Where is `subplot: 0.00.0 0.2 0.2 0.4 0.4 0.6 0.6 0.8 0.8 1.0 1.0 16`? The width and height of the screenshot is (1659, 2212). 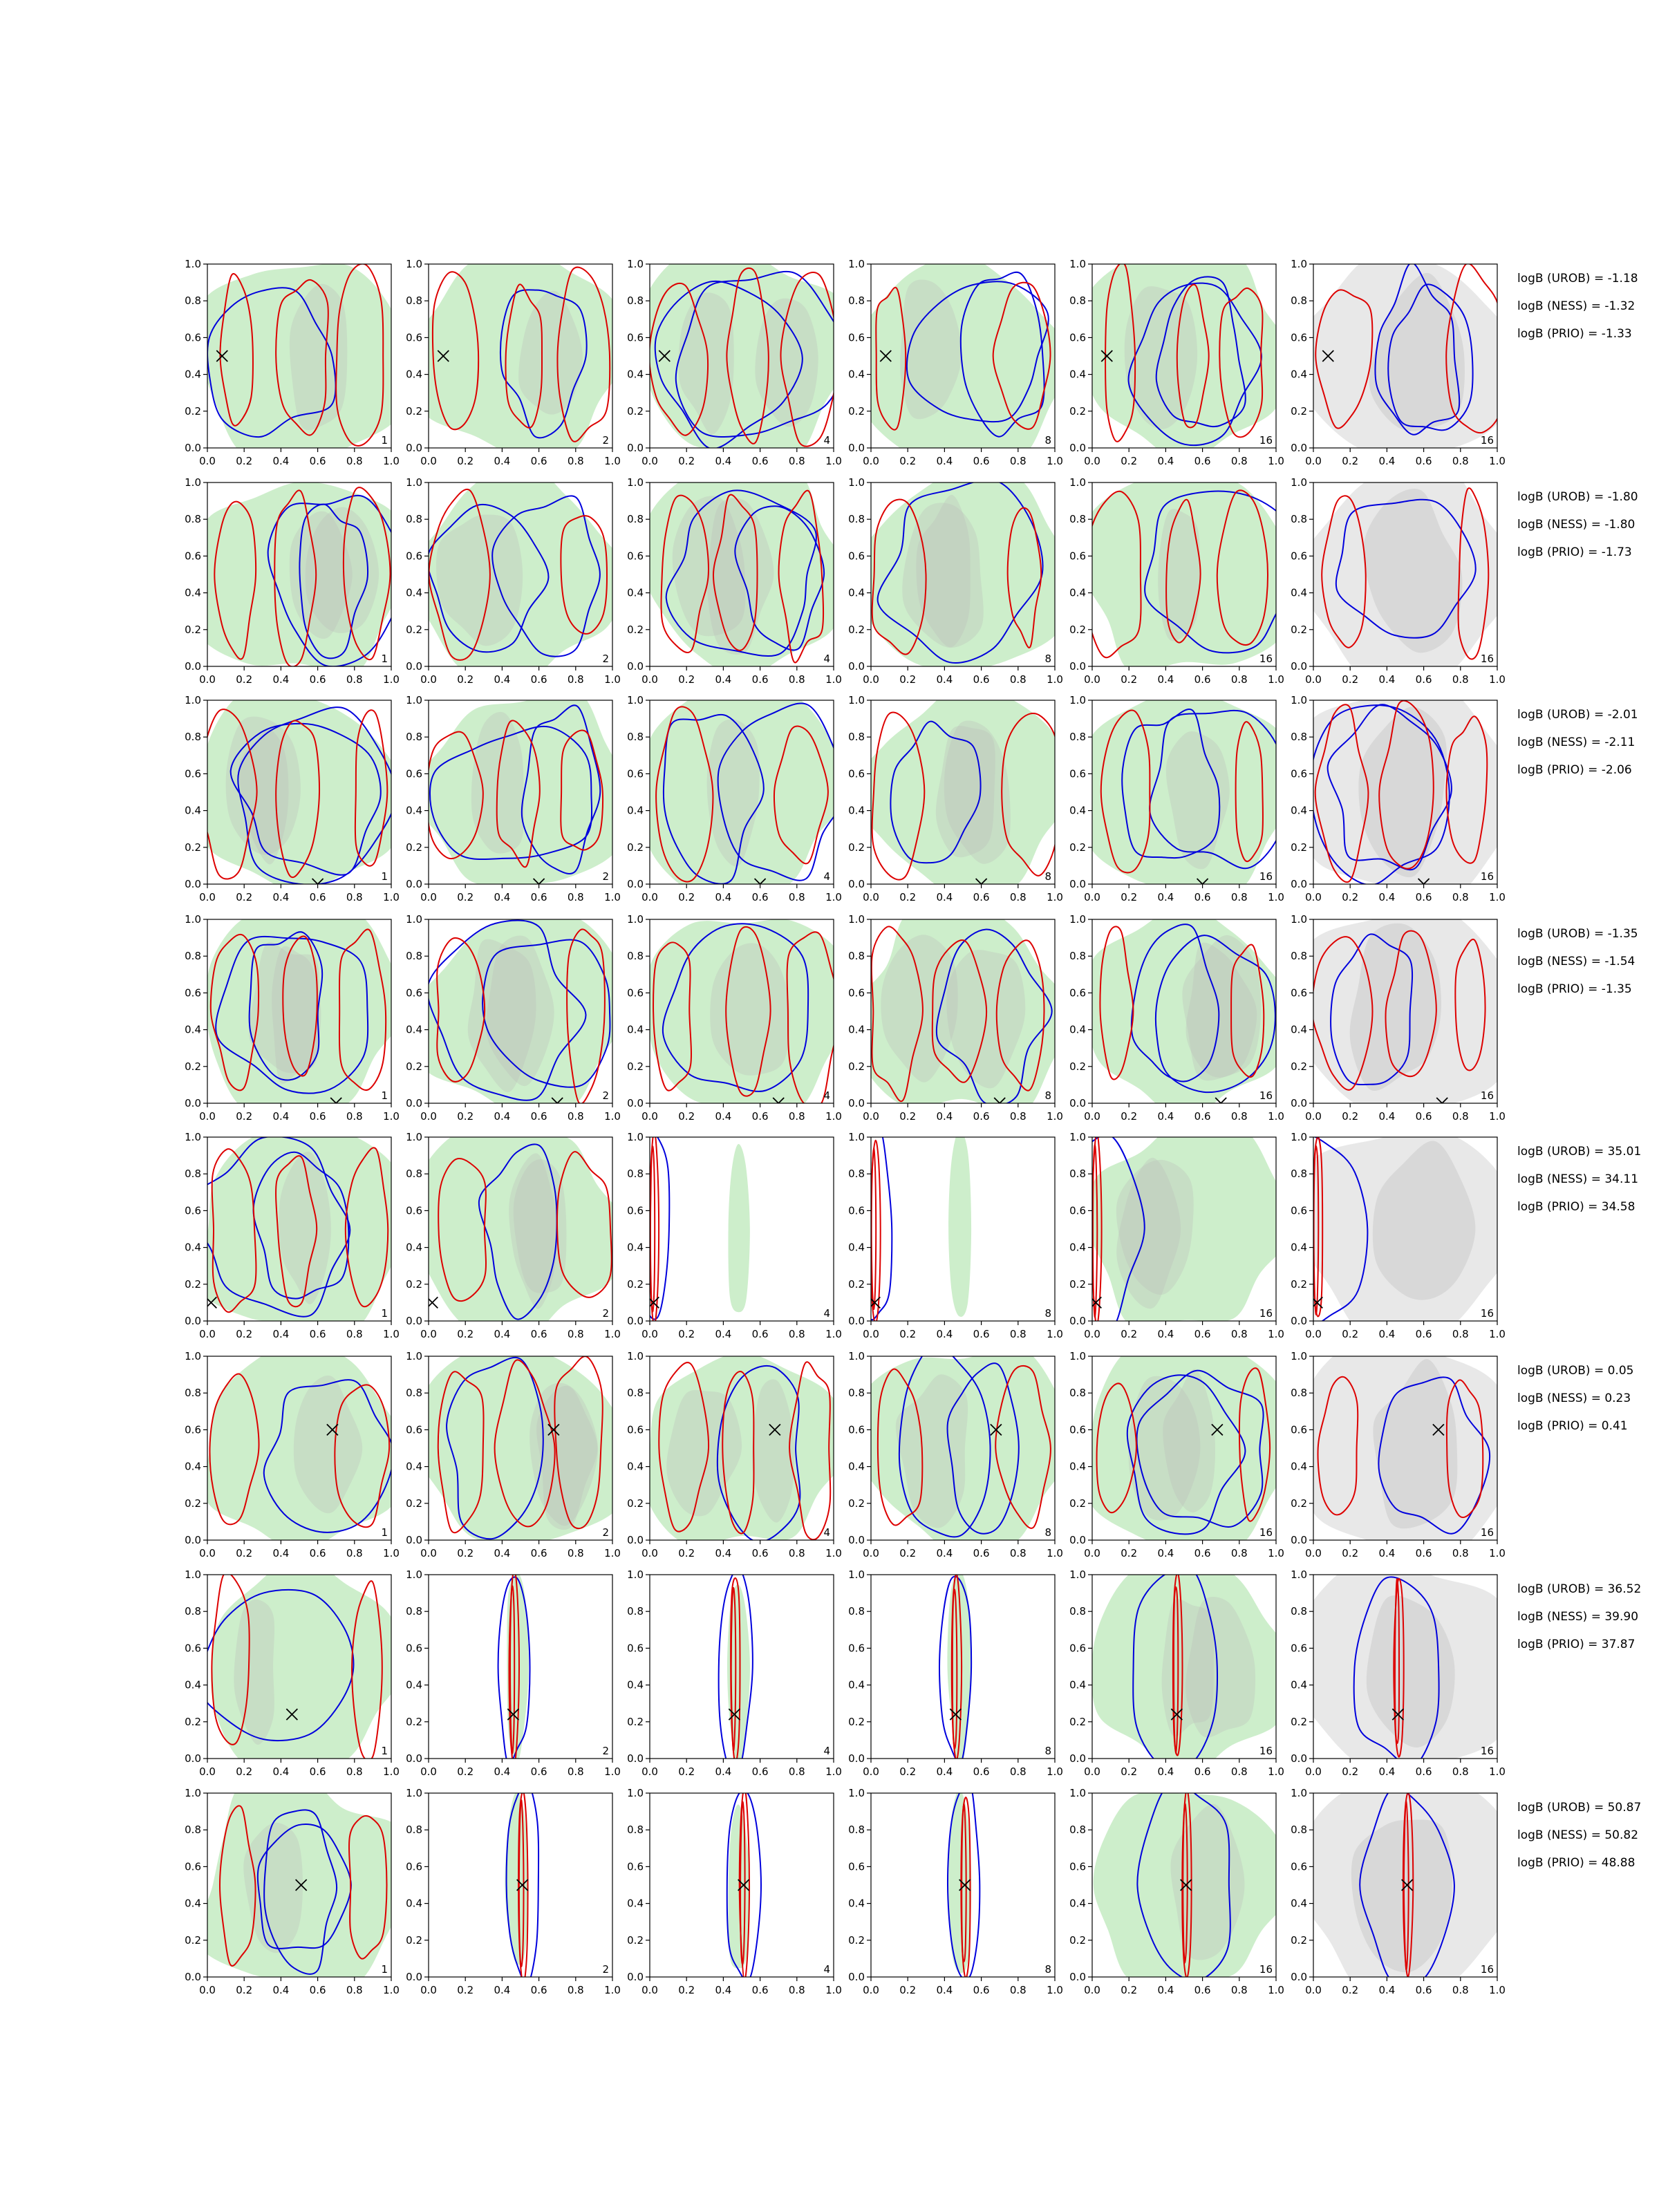 subplot: 0.00.0 0.2 0.2 0.4 0.4 0.6 0.6 0.8 0.8 1.0 1.0 16 is located at coordinates (1176, 1018).